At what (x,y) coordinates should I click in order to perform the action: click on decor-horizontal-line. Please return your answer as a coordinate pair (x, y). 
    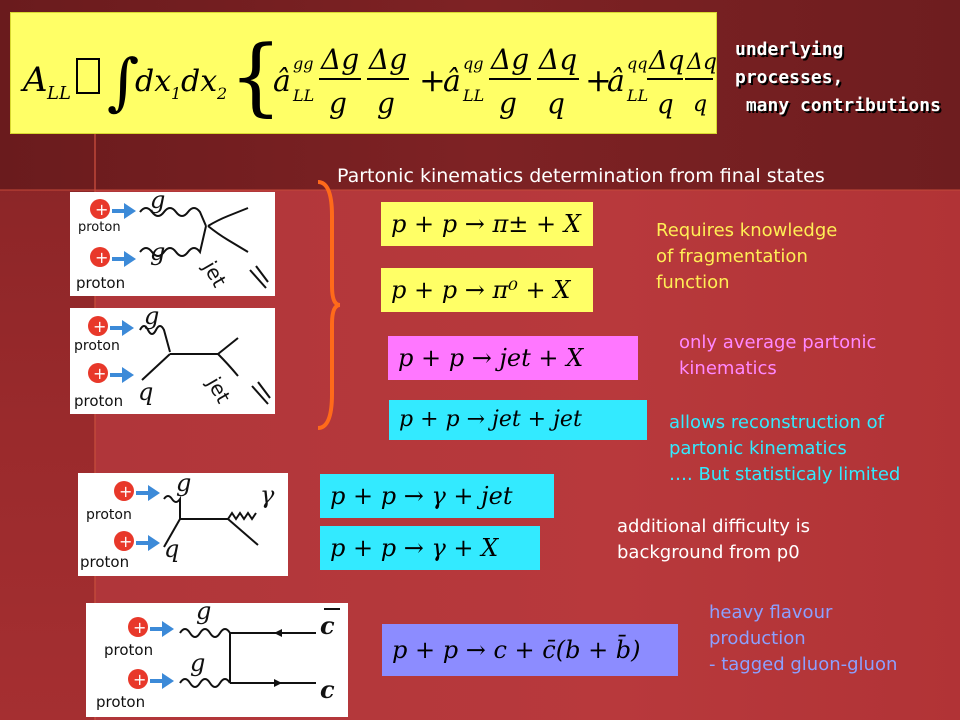
    Looking at the image, I should click on (480, 190).